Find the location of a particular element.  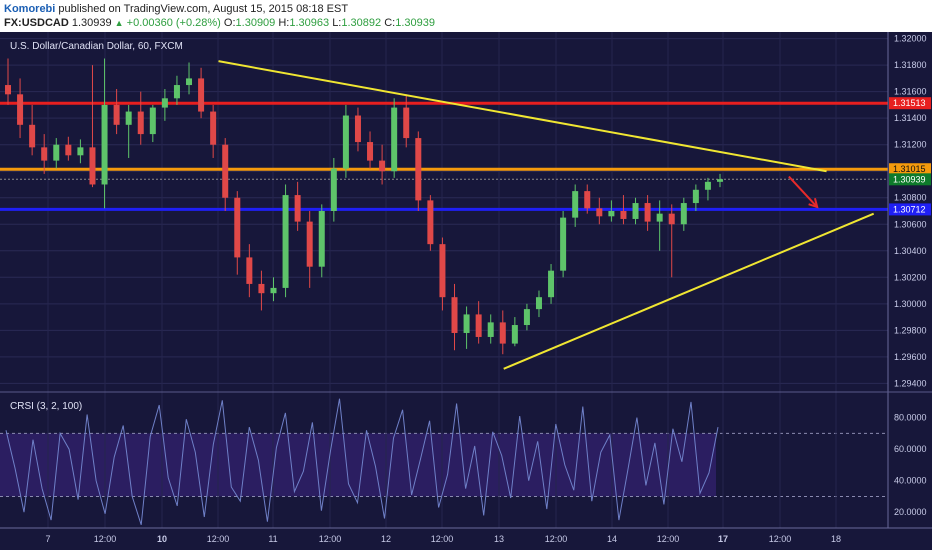

y-tick-label: 1.31600 is located at coordinates (910, 92).